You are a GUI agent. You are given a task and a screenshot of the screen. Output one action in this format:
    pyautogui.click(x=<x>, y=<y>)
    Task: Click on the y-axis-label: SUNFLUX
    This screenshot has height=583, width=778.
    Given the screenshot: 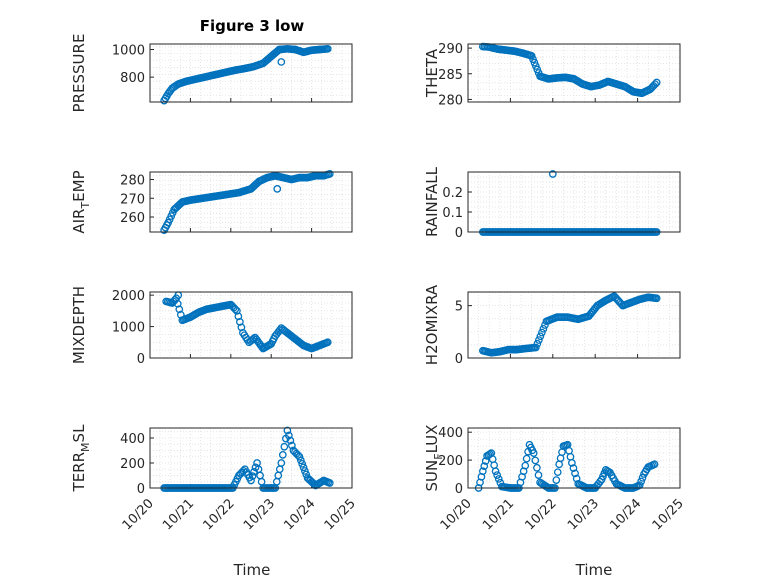 What is the action you would take?
    pyautogui.click(x=434, y=458)
    